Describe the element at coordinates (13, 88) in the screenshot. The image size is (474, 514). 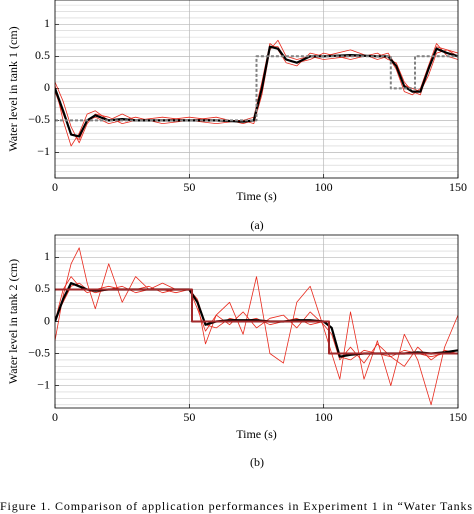
I see `y-axis-label: Water level in tank 1 (cm)` at that location.